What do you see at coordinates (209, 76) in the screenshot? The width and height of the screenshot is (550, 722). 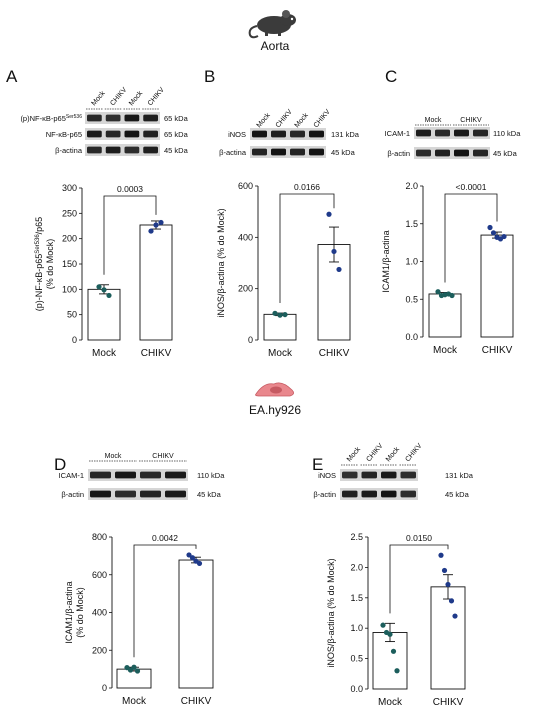 I see `panel-letter: B` at bounding box center [209, 76].